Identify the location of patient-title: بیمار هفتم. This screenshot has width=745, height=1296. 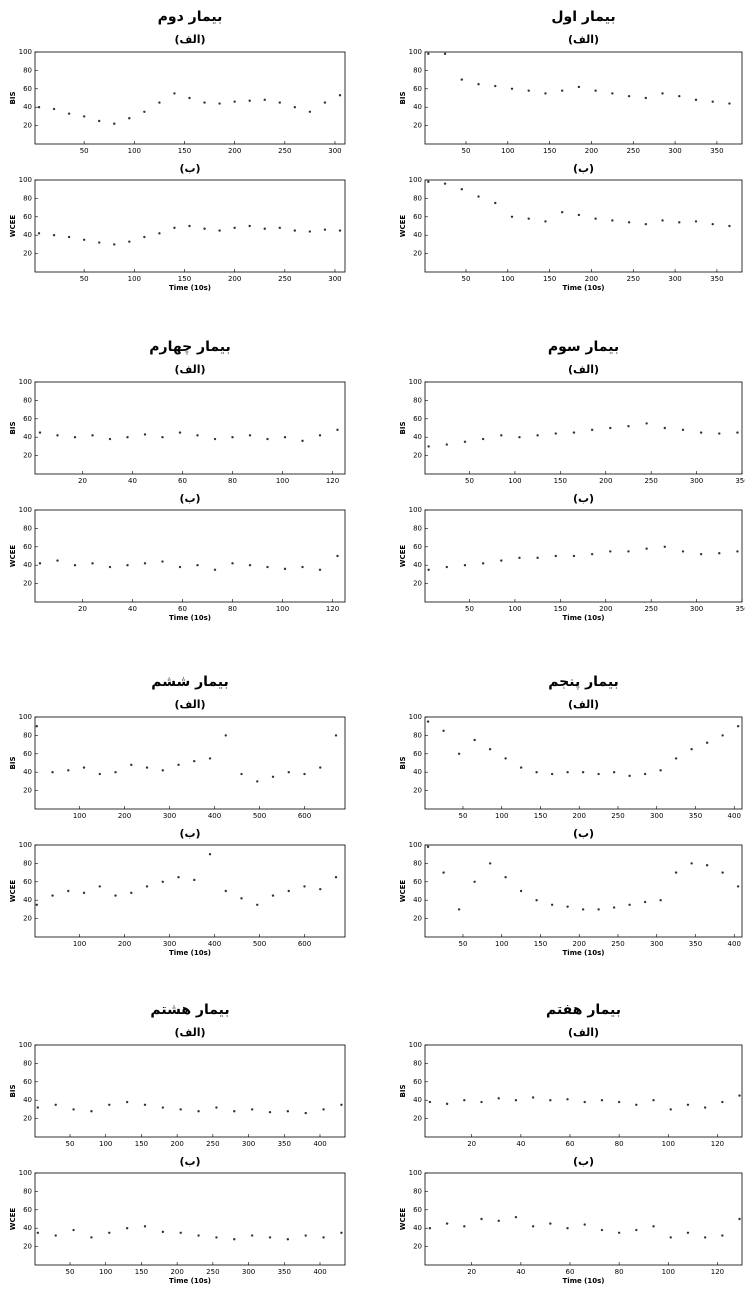
(583, 1010).